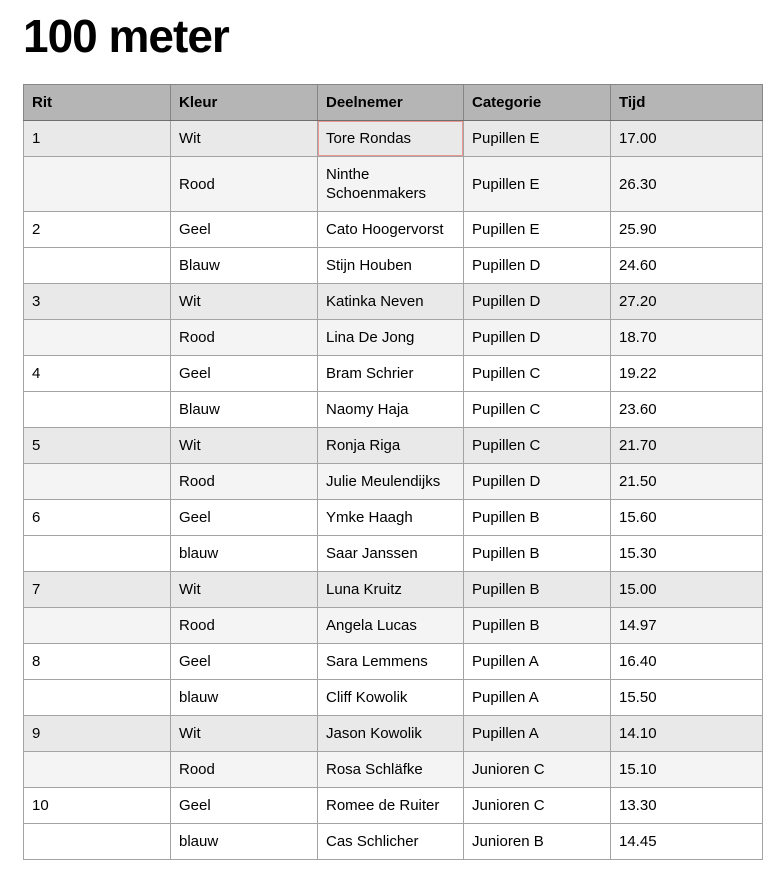 Image resolution: width=782 pixels, height=878 pixels. What do you see at coordinates (390, 698) in the screenshot?
I see `cell-deelnemer: Cliff Kowolik` at bounding box center [390, 698].